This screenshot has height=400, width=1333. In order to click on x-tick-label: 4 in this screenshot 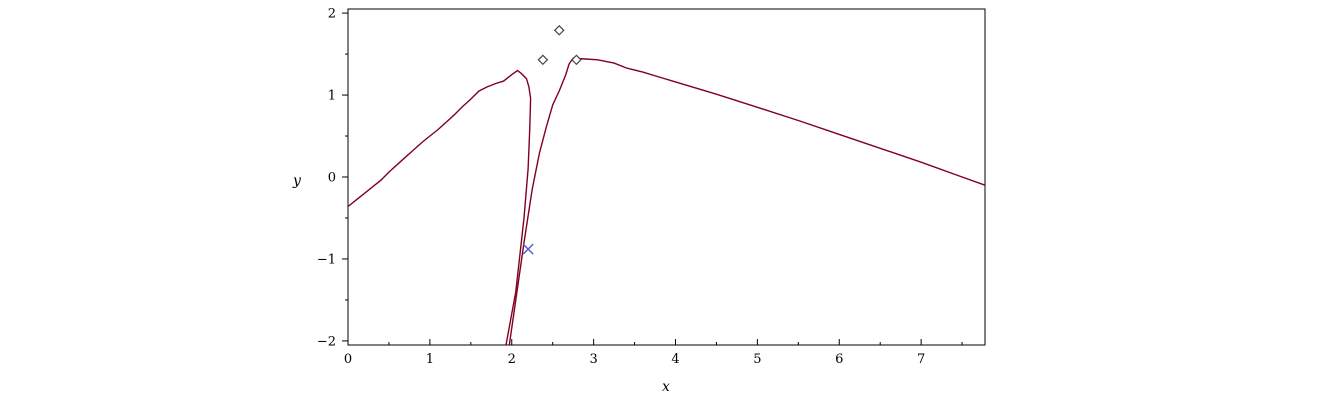, I will do `click(675, 359)`.